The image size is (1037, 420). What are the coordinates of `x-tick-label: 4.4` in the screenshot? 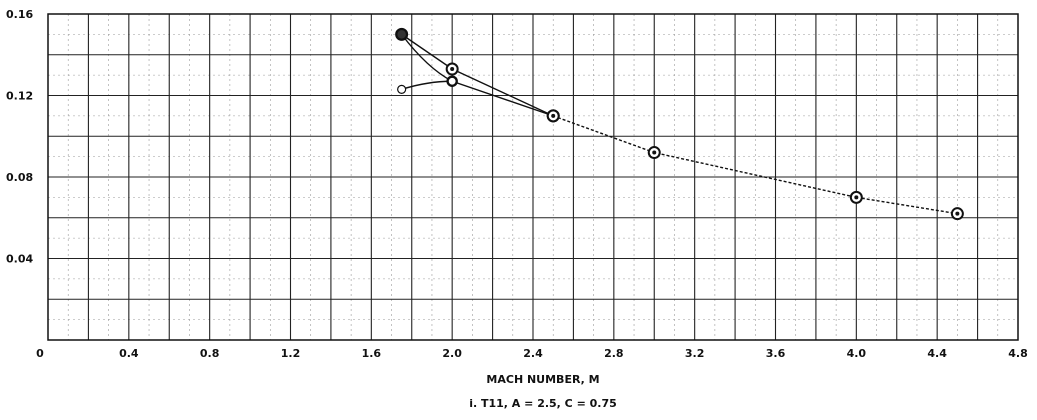 It's located at (937, 353).